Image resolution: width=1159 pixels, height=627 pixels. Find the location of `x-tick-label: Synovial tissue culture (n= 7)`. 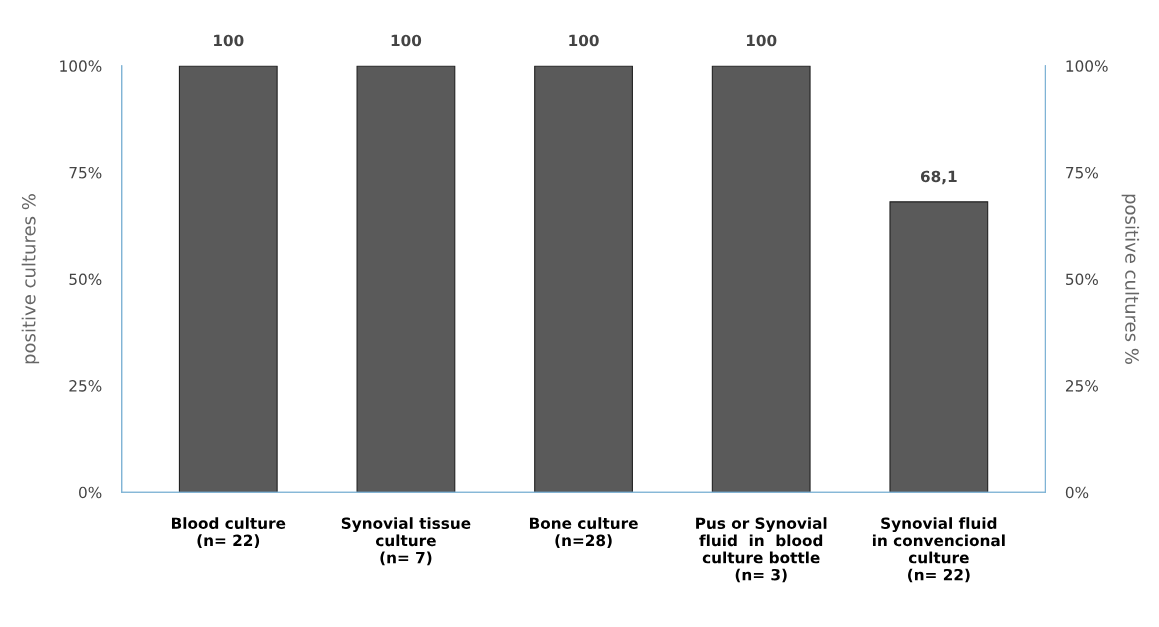

x-tick-label: Synovial tissue culture (n= 7) is located at coordinates (406, 541).